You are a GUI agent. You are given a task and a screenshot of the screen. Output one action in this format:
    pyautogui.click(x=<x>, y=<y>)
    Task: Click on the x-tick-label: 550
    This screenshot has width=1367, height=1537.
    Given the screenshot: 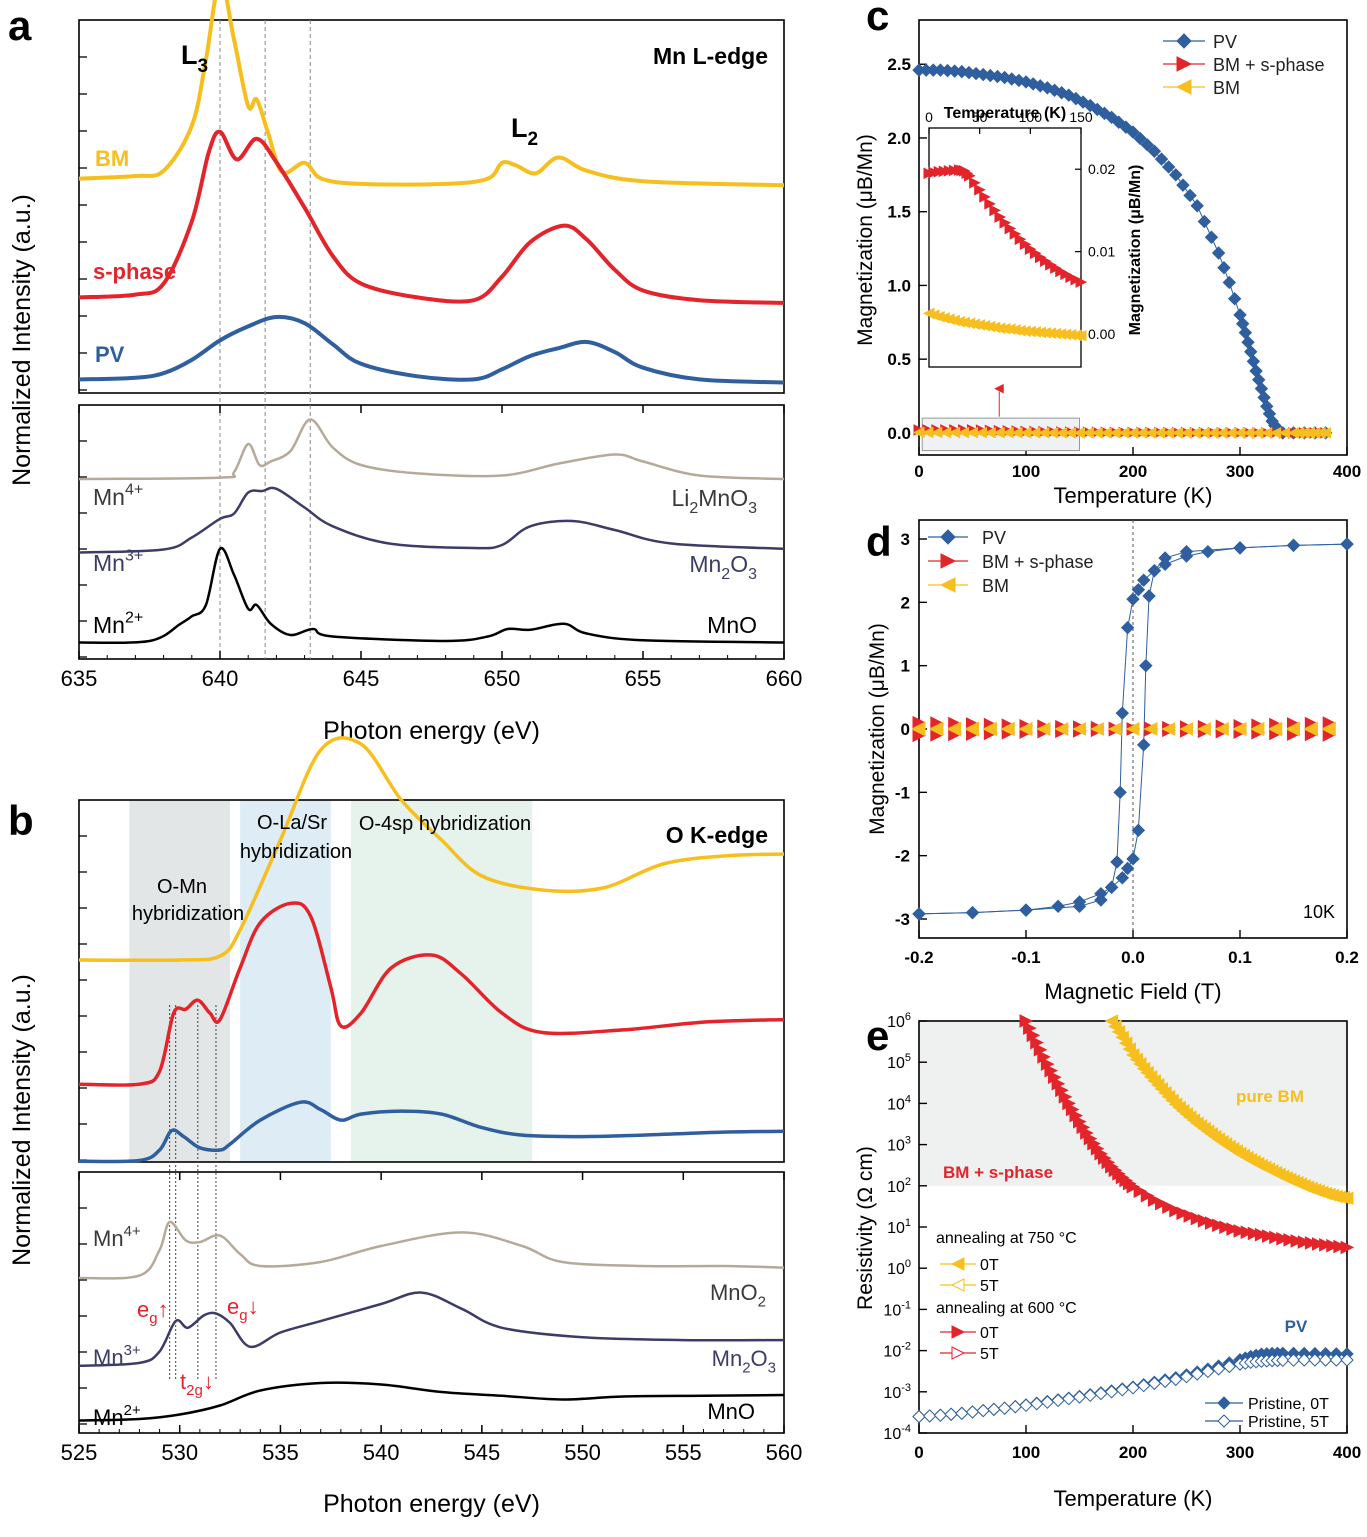 What is the action you would take?
    pyautogui.click(x=582, y=1452)
    